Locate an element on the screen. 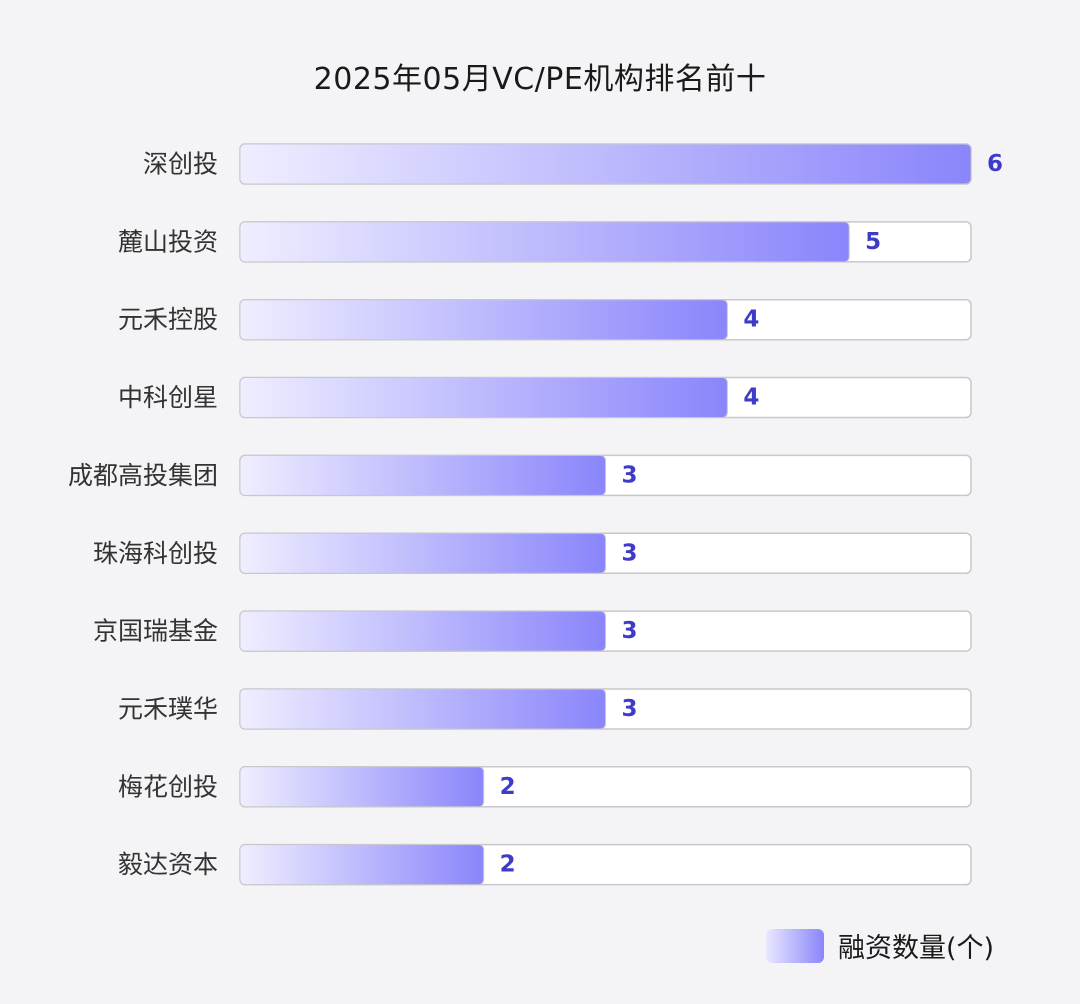  category-label: 梅花创投 is located at coordinates (168, 786).